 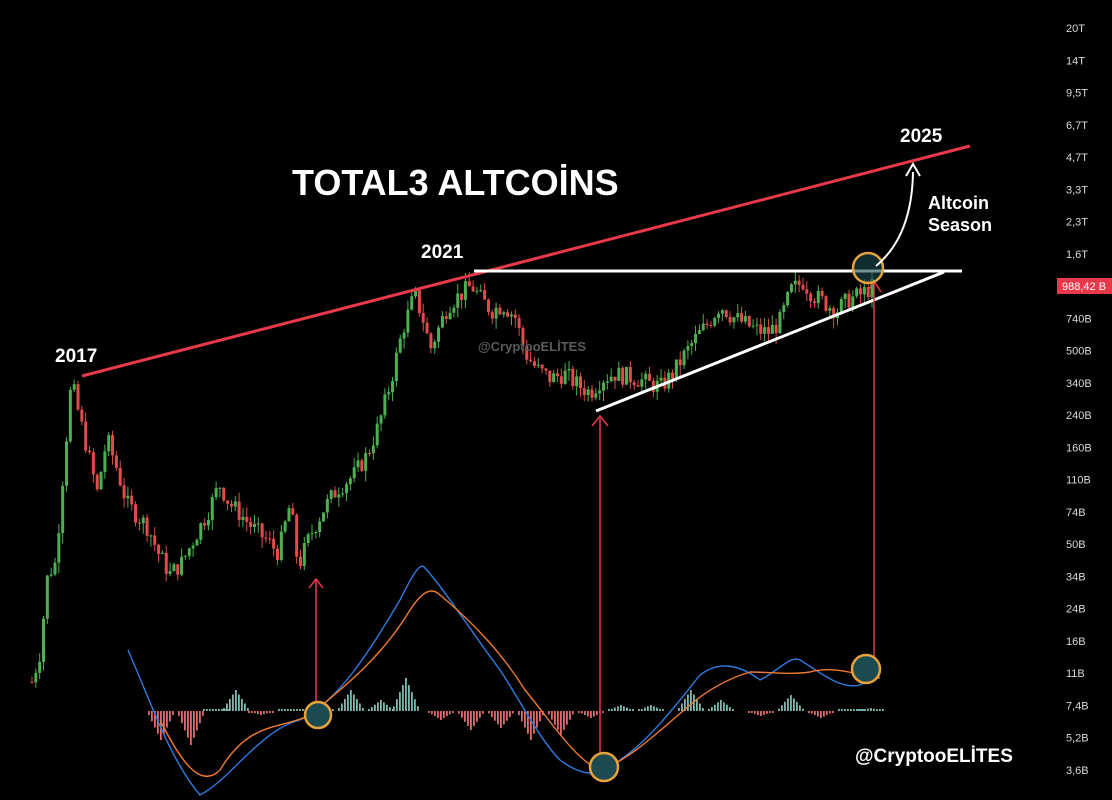 What do you see at coordinates (1077, 739) in the screenshot?
I see `y-tick-label: 5,2B` at bounding box center [1077, 739].